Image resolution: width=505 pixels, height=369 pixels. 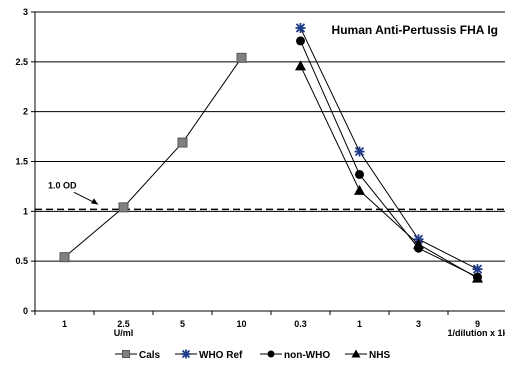 I want to click on legend-item: WHO Ref, so click(x=209, y=355).